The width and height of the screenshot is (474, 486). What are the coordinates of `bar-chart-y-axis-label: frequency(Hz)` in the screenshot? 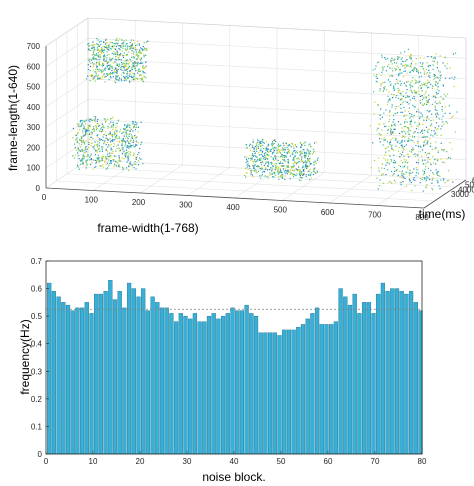 It's located at (25, 356).